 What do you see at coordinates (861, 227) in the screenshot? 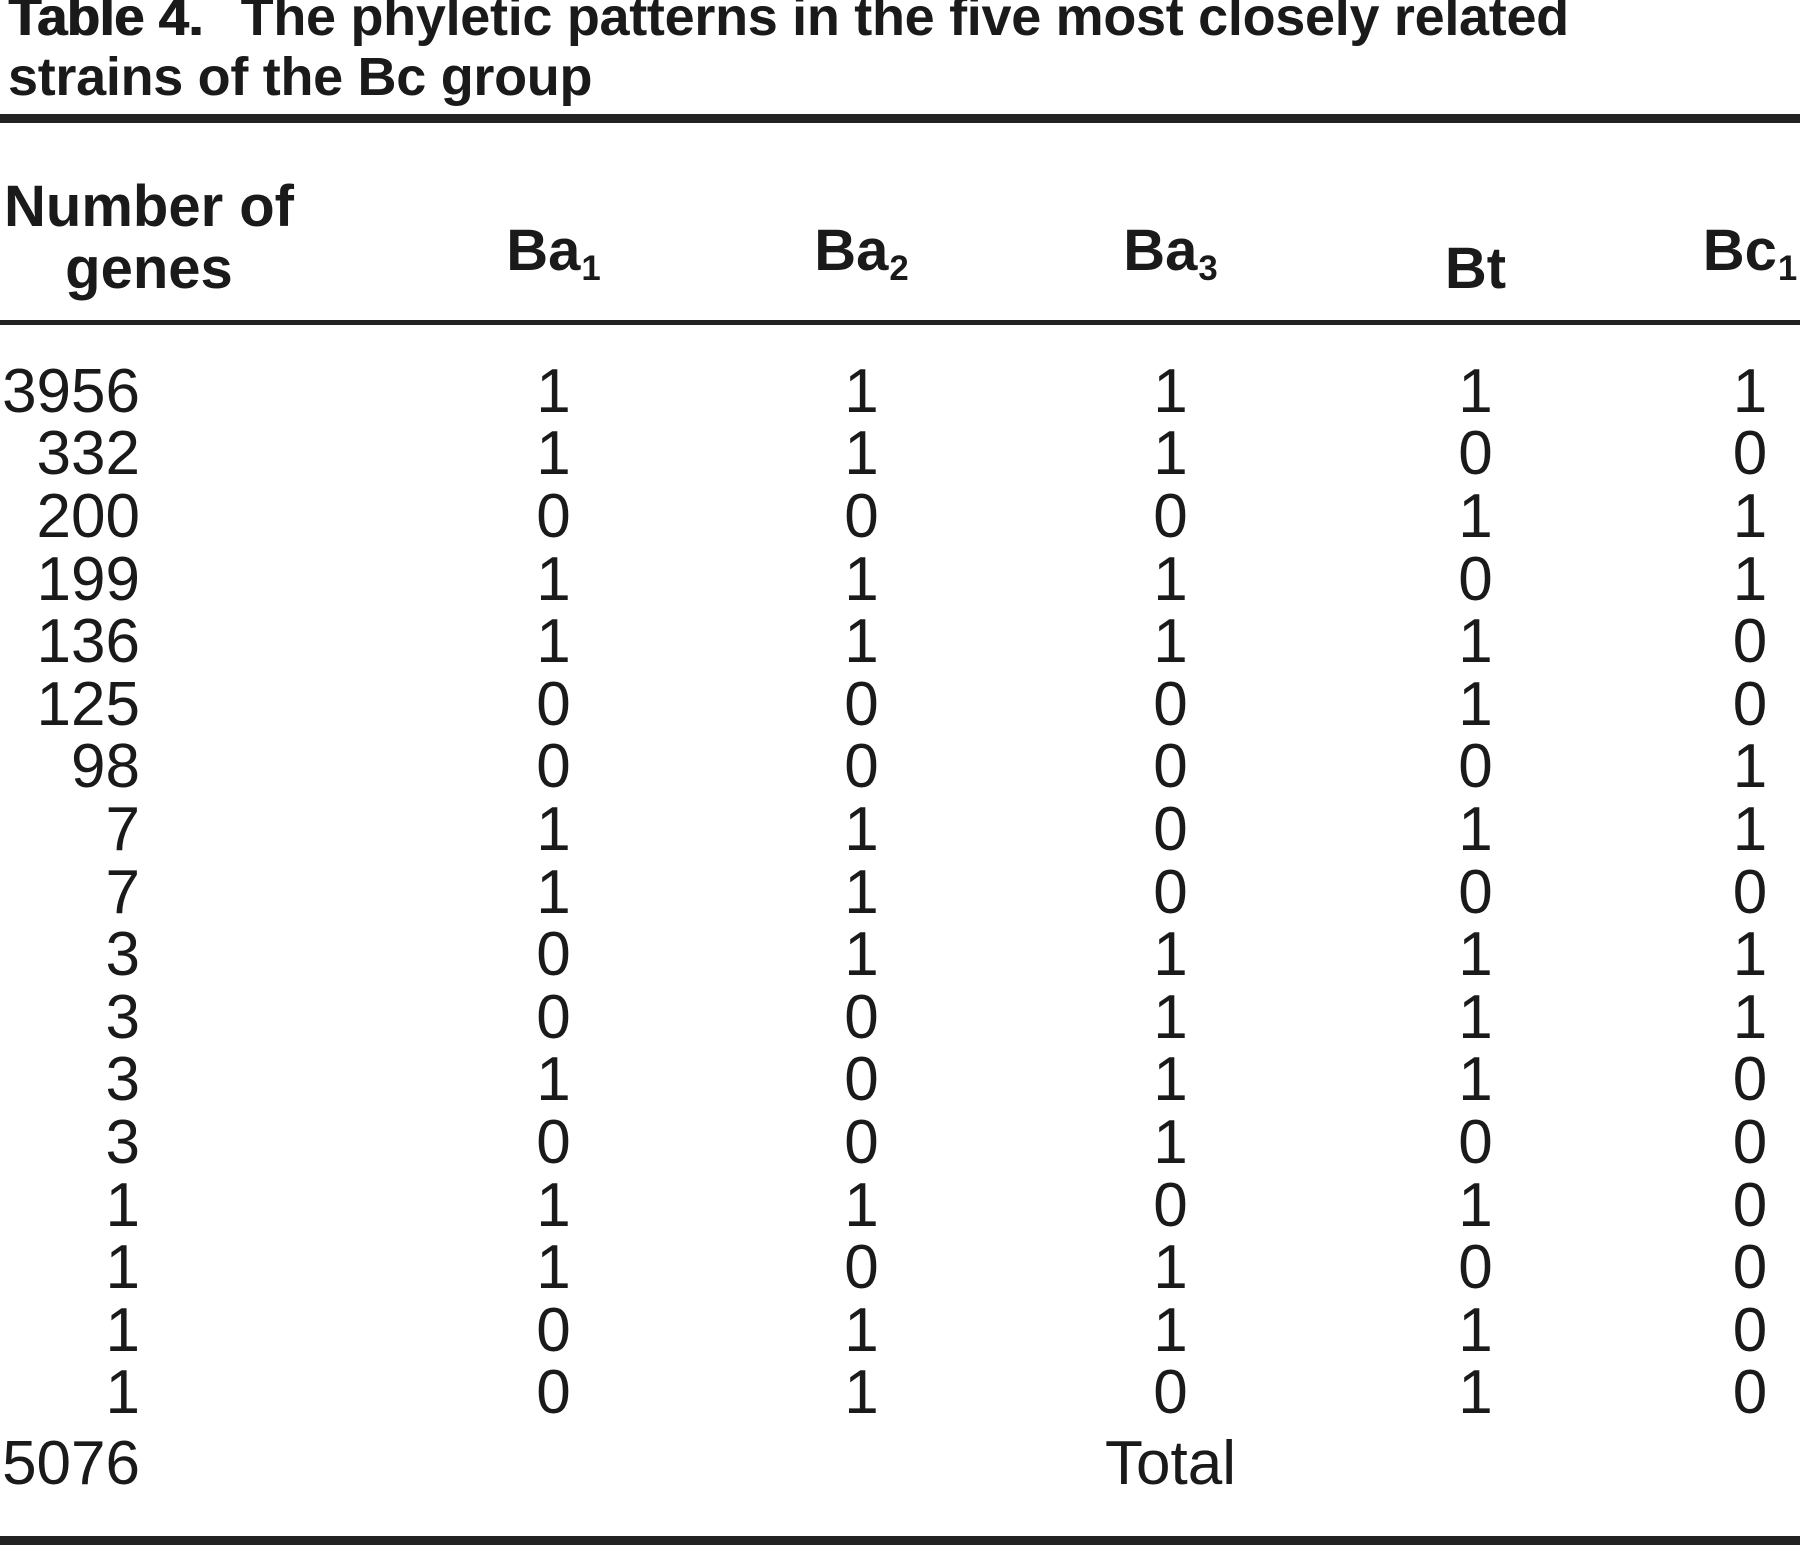
I see `column-header-ba2: Ba2` at bounding box center [861, 227].